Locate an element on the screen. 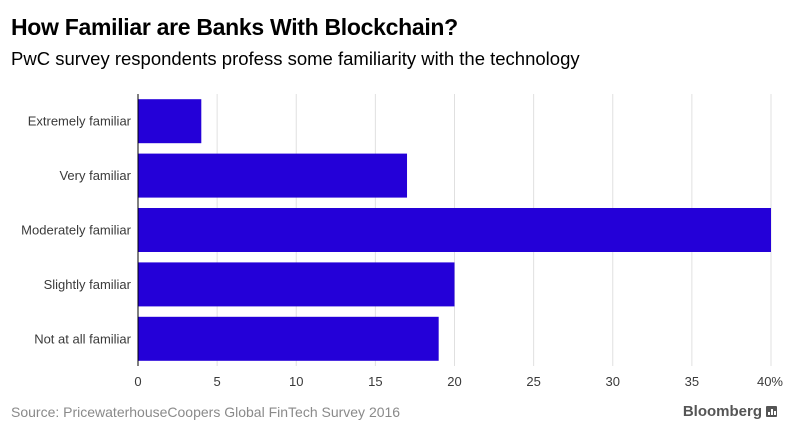  chart-title: How Familiar are Banks With Blockchain? is located at coordinates (234, 27).